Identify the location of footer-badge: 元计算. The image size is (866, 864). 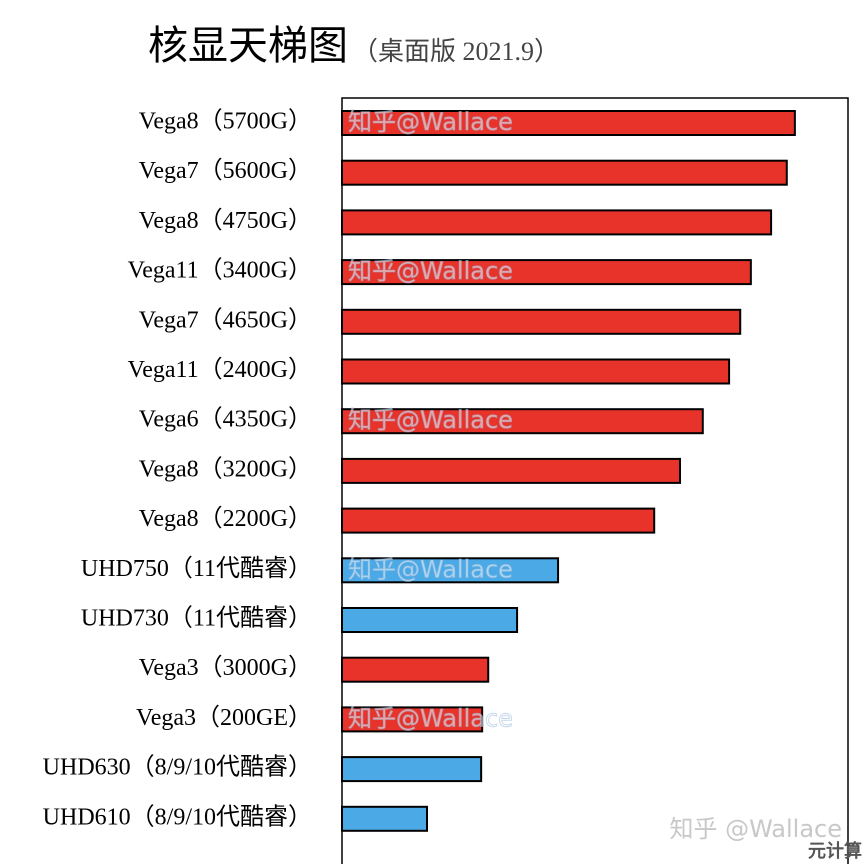
(835, 851).